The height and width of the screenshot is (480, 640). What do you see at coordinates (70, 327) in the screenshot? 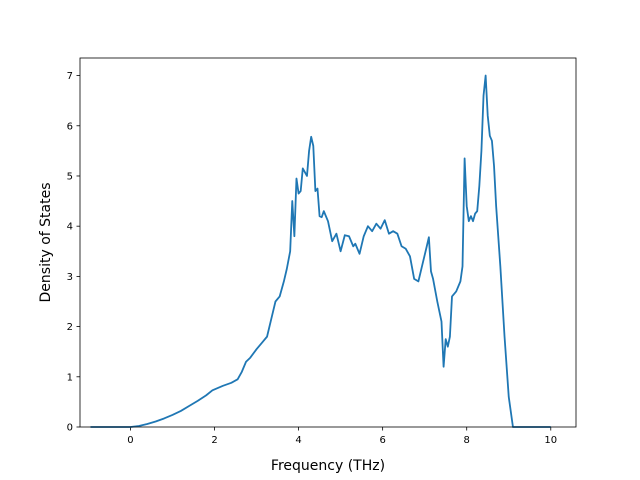
I see `y-tick-label: 2` at bounding box center [70, 327].